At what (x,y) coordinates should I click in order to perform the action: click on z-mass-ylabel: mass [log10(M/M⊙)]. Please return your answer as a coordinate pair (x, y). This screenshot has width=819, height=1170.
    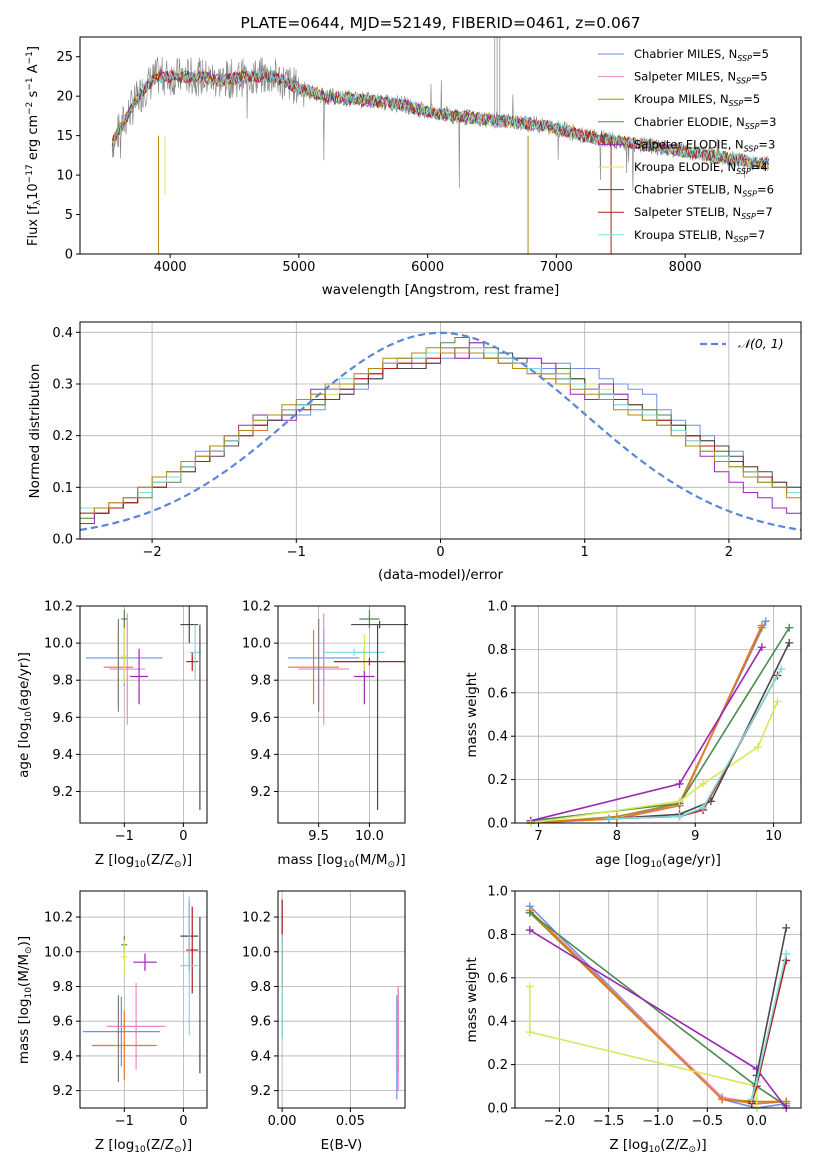
    Looking at the image, I should click on (25, 1000).